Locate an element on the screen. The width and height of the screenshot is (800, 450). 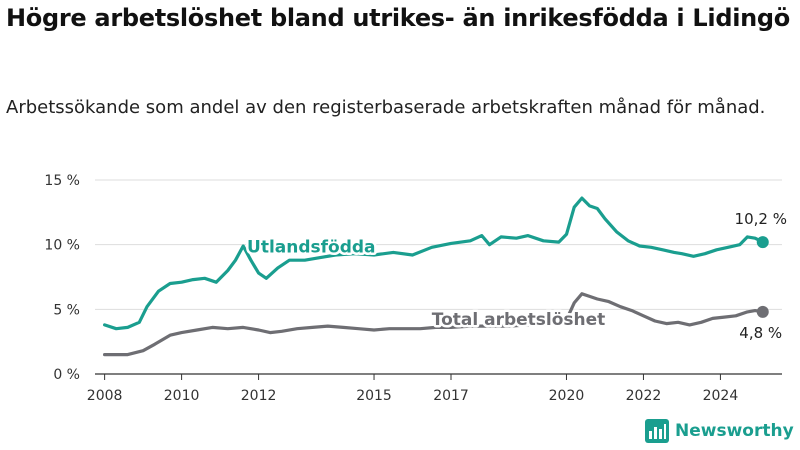
series-line-total is located at coordinates (434, 324).